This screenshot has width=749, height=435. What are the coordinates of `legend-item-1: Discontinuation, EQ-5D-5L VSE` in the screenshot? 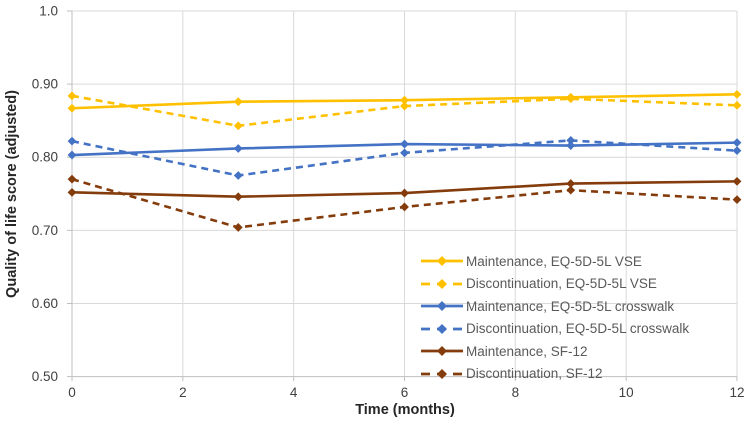 It's located at (555, 284).